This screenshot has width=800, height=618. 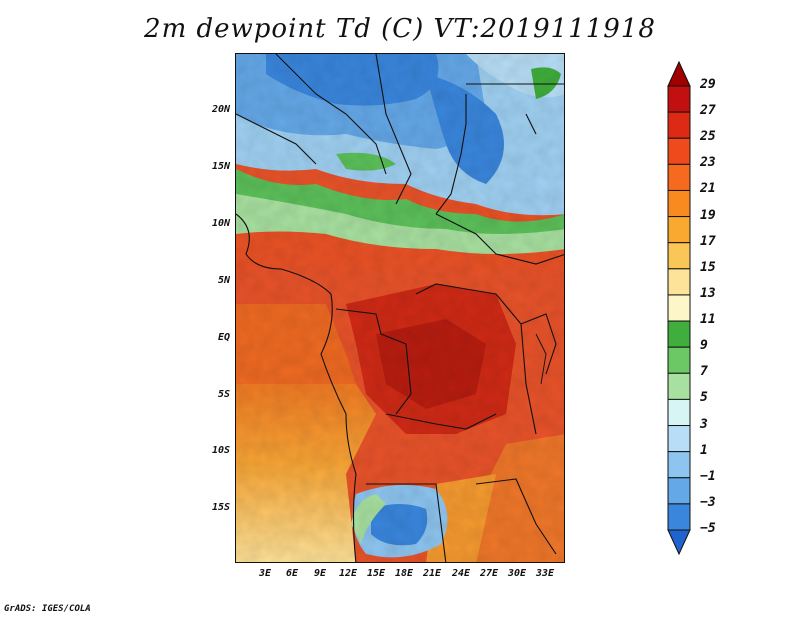 What do you see at coordinates (708, 528) in the screenshot?
I see `colorbar-label: −5` at bounding box center [708, 528].